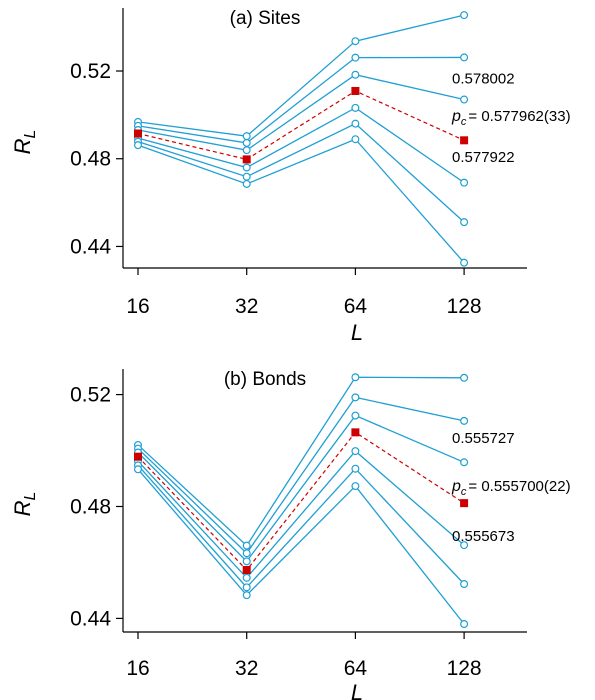 The height and width of the screenshot is (700, 595). What do you see at coordinates (265, 18) in the screenshot?
I see `panel-title: (a) Sites` at bounding box center [265, 18].